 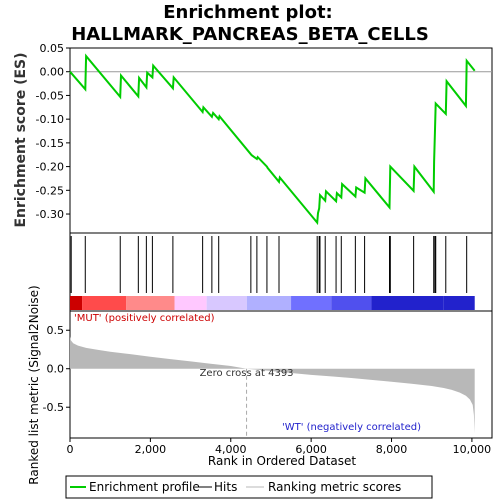 I want to click on chart-title-line1: Enrichment plot:, so click(x=248, y=12).